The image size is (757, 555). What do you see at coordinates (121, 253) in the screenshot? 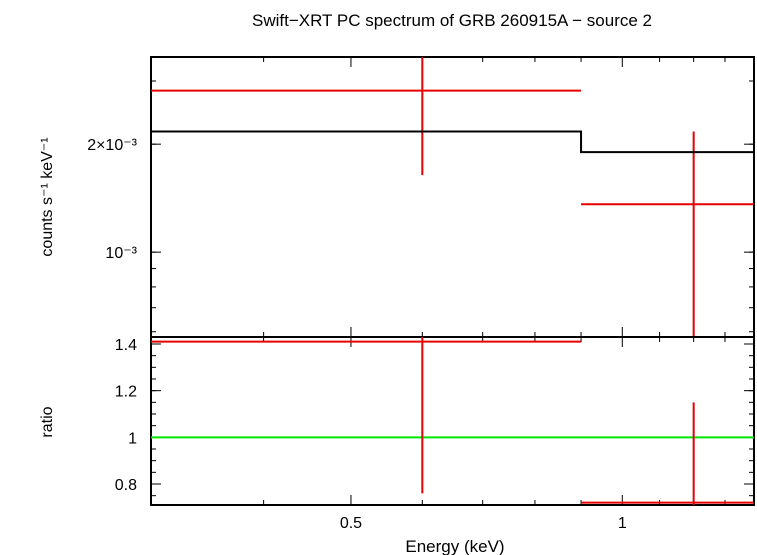
I see `y-tick-label: 10⁻³` at bounding box center [121, 253].